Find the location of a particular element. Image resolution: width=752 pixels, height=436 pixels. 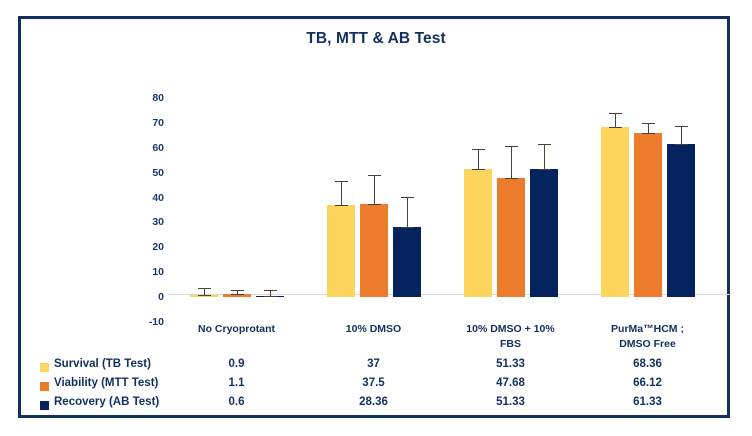

legend-series-label: Survival (TB Test) is located at coordinates (102, 364).